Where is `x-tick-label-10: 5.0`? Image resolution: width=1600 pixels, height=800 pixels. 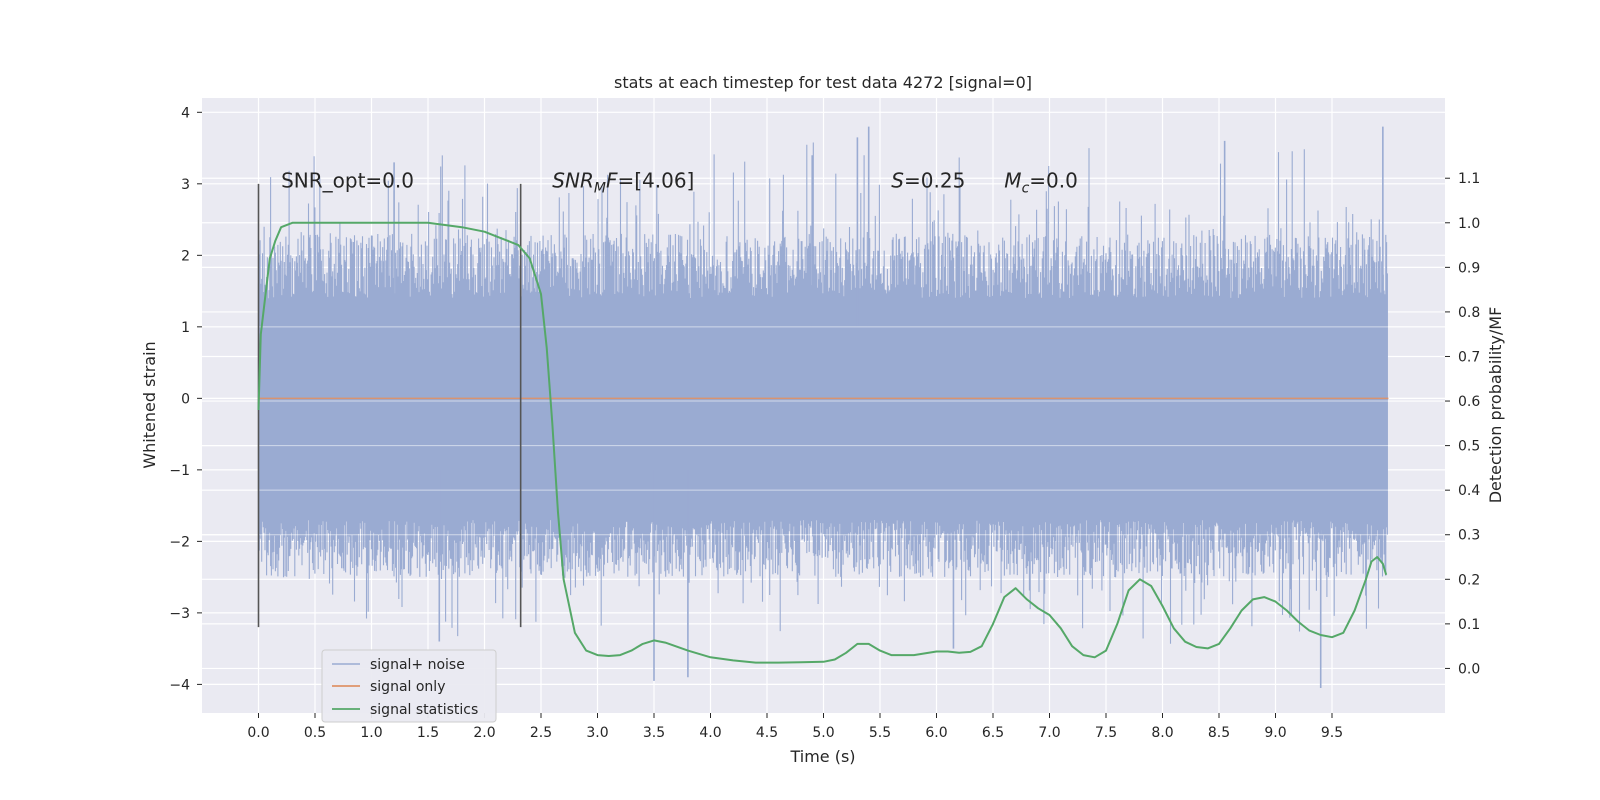
x-tick-label-10: 5.0 is located at coordinates (823, 733).